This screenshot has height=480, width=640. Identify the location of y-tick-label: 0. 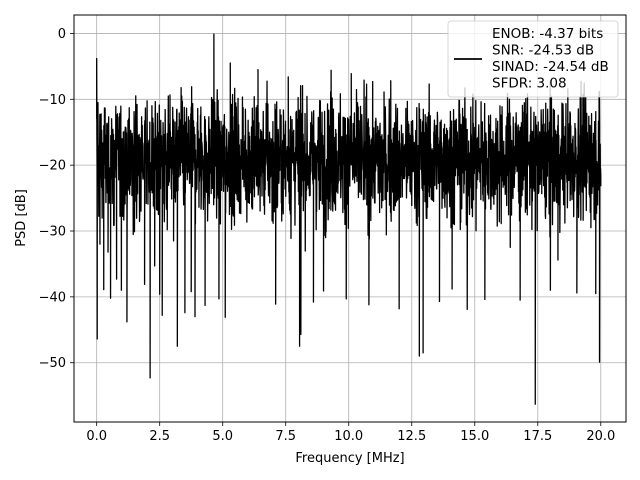
(62, 34).